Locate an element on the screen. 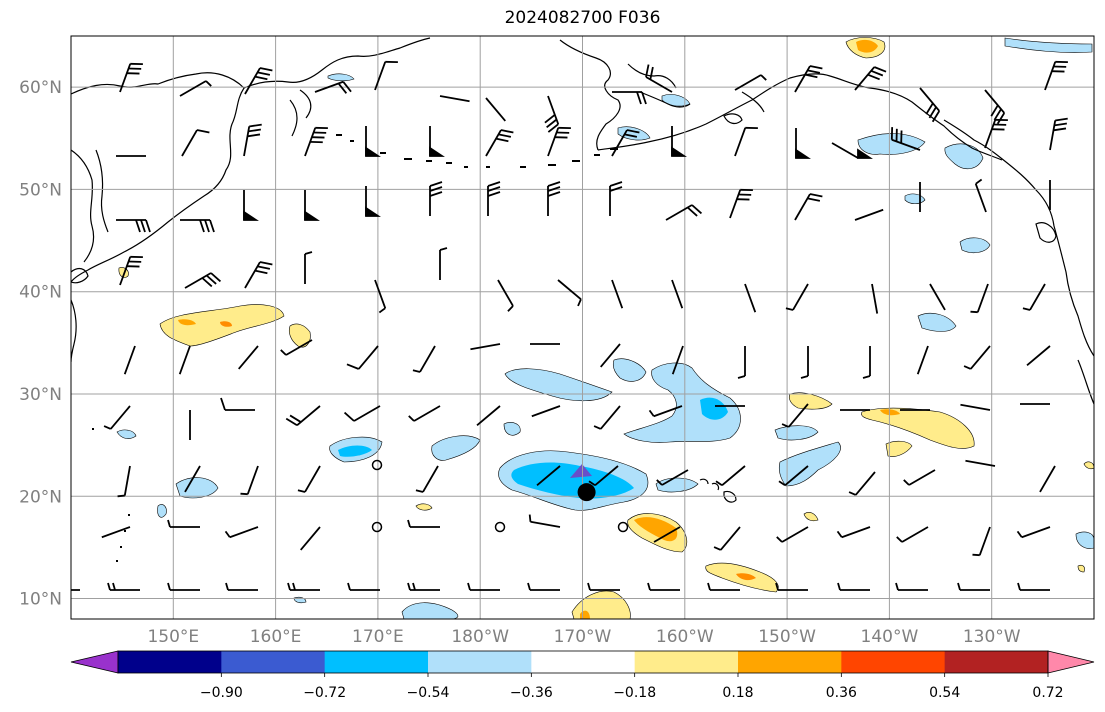  colorbar-tick-label: 0.54 is located at coordinates (944, 693).